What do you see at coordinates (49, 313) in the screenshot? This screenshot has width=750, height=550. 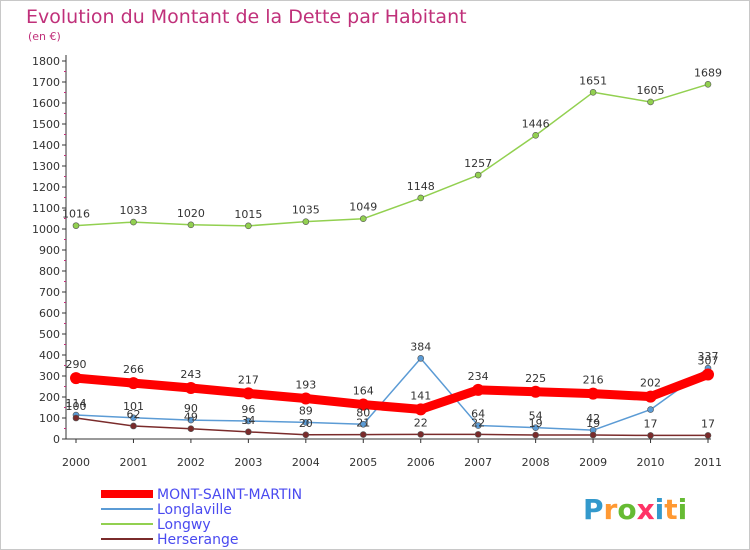 I see `y-tick-label: 600` at bounding box center [49, 313].